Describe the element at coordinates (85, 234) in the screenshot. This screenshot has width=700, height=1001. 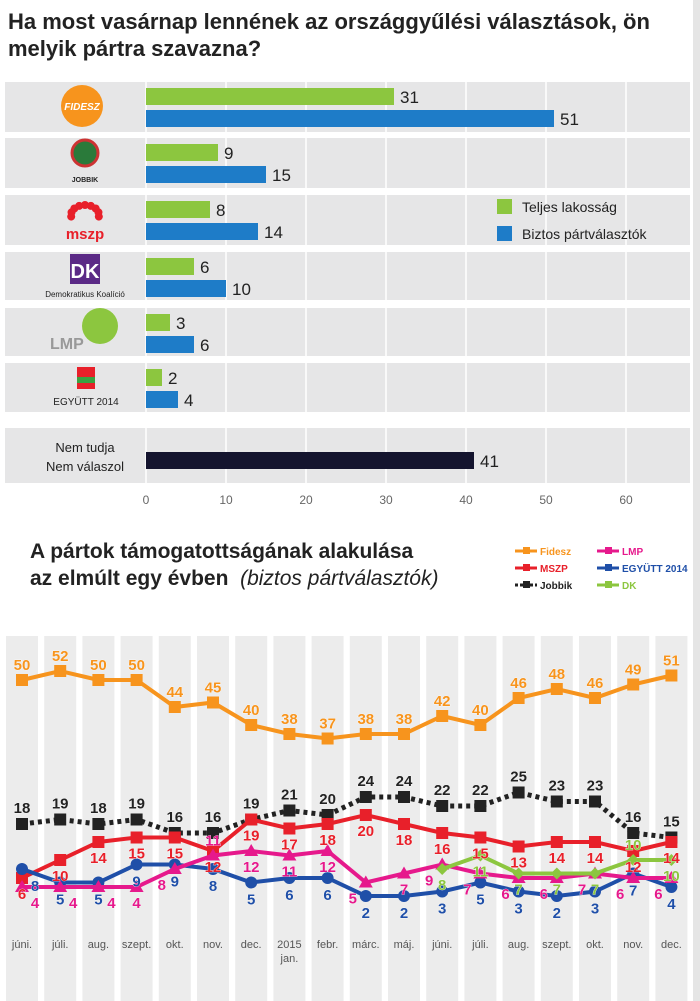
I see `mszp-logo-text: mszp` at that location.